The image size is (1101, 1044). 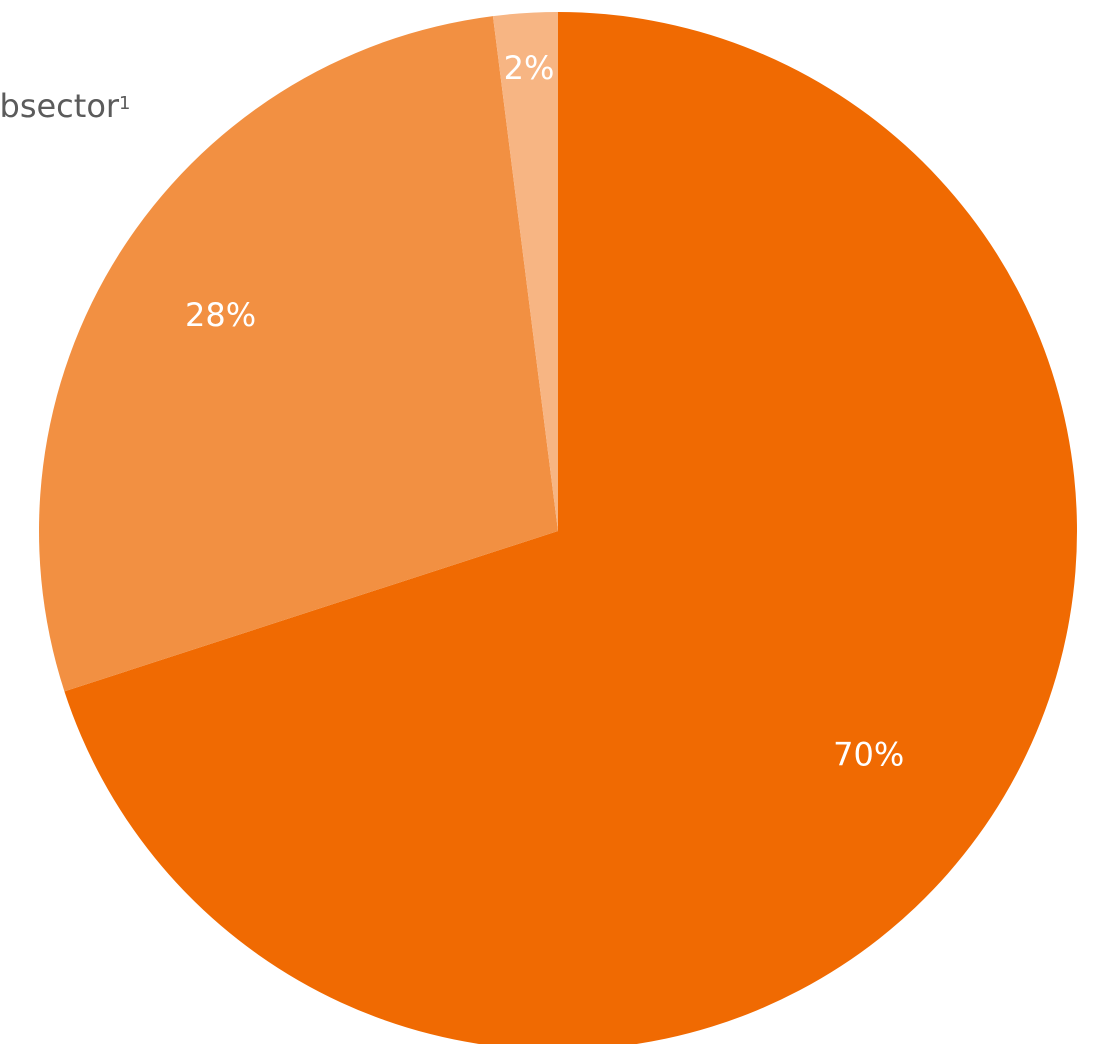 I want to click on pie-slice-label: 2%, so click(x=529, y=68).